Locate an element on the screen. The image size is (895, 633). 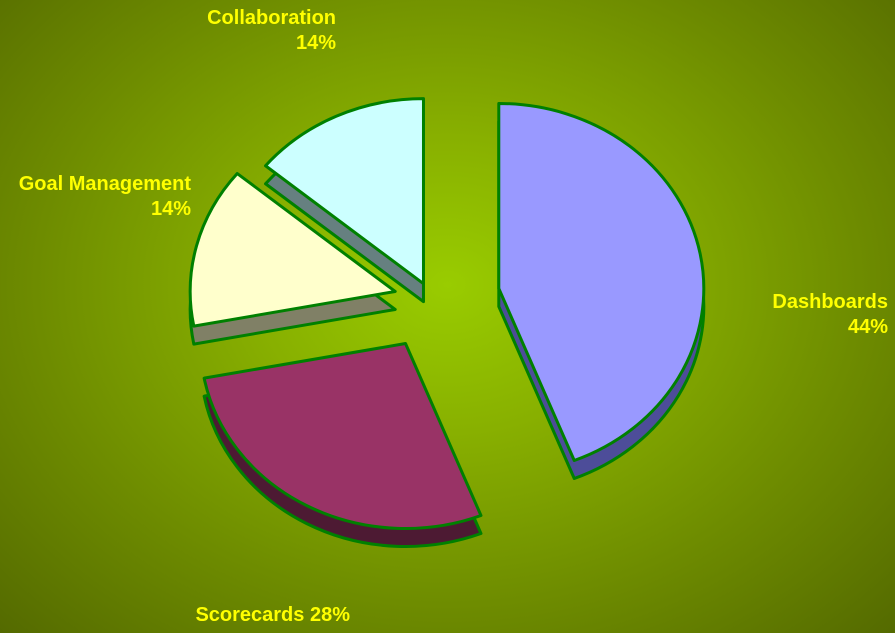
data-label: Dashboards 44% is located at coordinates (830, 315).